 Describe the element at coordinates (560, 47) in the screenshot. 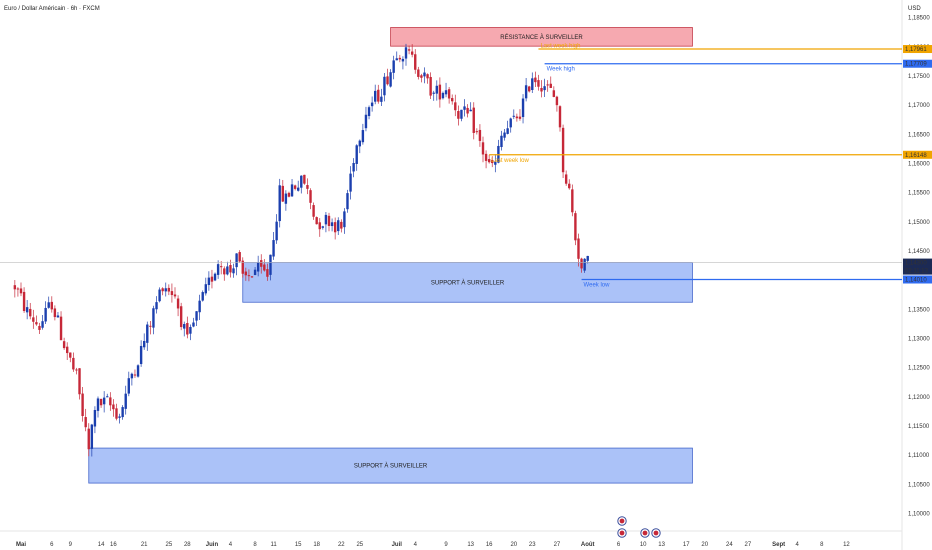

I see `level-label: Last week high` at that location.